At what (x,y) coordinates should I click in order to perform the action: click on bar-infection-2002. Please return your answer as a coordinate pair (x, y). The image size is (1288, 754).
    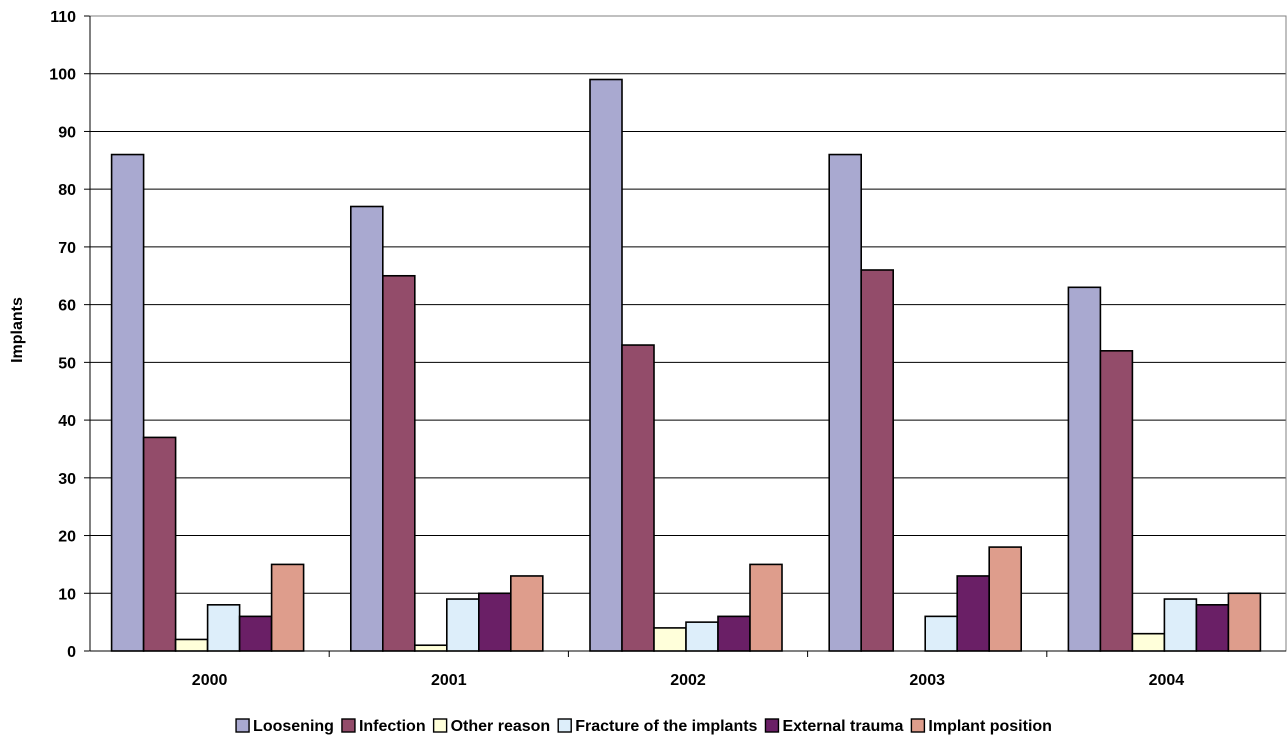
    Looking at the image, I should click on (638, 498).